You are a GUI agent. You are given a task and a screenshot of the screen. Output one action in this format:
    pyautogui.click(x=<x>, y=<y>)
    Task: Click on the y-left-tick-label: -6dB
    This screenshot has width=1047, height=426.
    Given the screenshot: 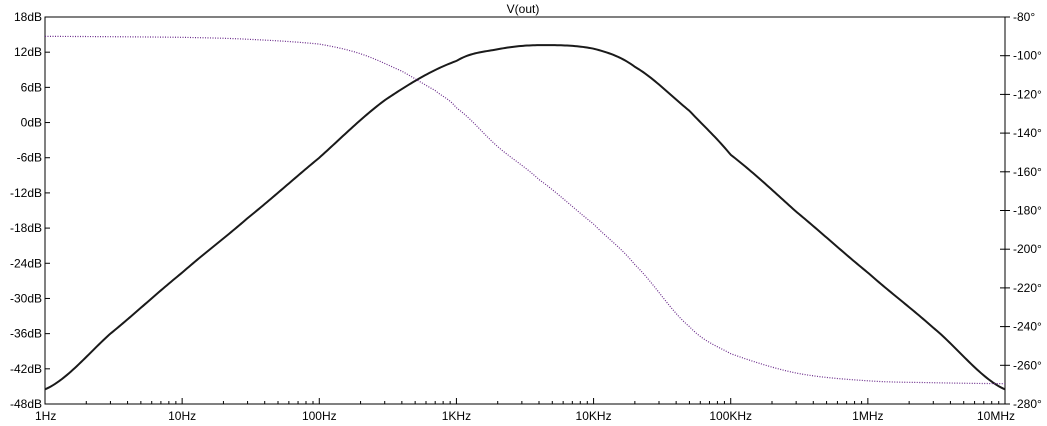 What is the action you would take?
    pyautogui.click(x=29, y=158)
    